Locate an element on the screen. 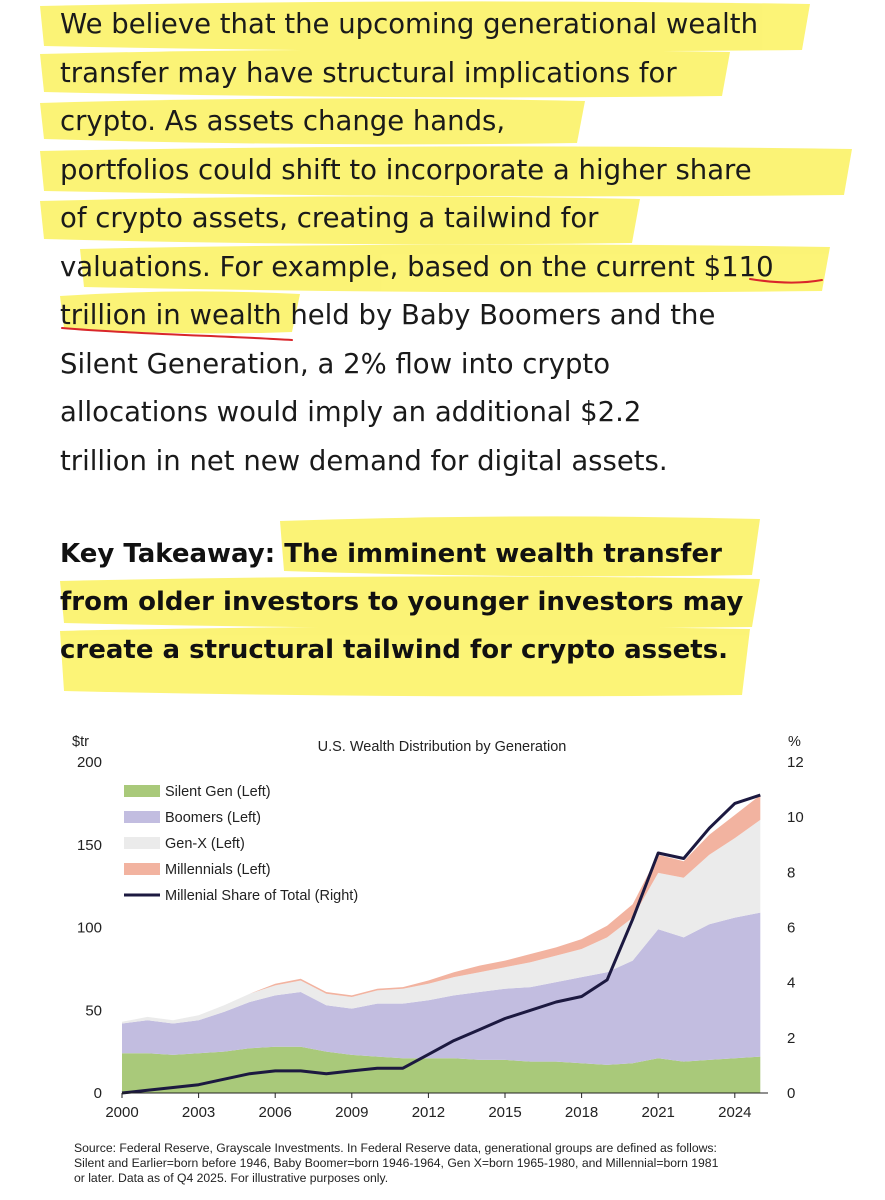  right-y-tick-label: 6 is located at coordinates (791, 928).